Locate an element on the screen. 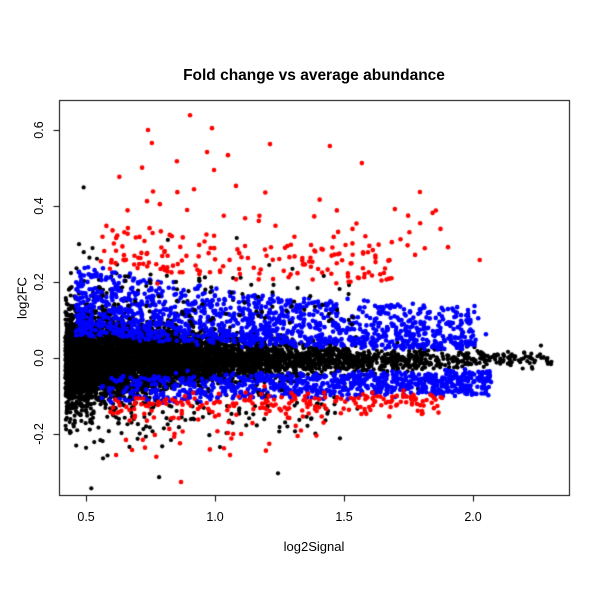 Image resolution: width=600 pixels, height=600 pixels. y-axis-label: log2FC is located at coordinates (22, 297).